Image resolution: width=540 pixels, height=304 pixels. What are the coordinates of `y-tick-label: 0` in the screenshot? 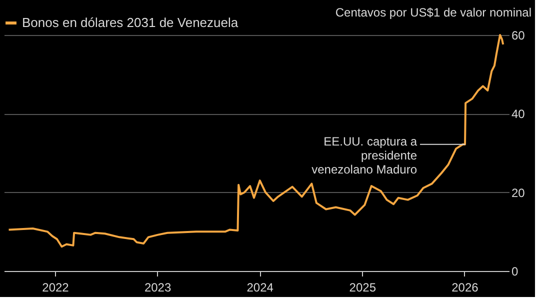 It's located at (515, 271).